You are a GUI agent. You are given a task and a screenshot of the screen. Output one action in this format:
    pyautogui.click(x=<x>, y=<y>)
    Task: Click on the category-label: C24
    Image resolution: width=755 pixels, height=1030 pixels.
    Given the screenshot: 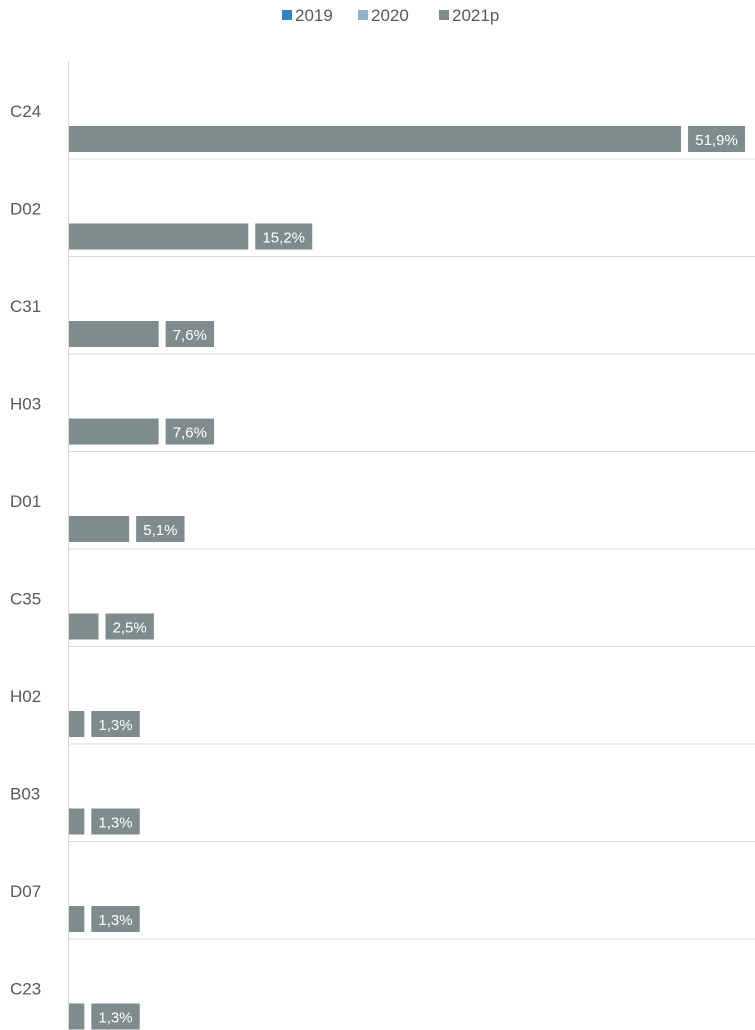 What is the action you would take?
    pyautogui.click(x=25, y=111)
    